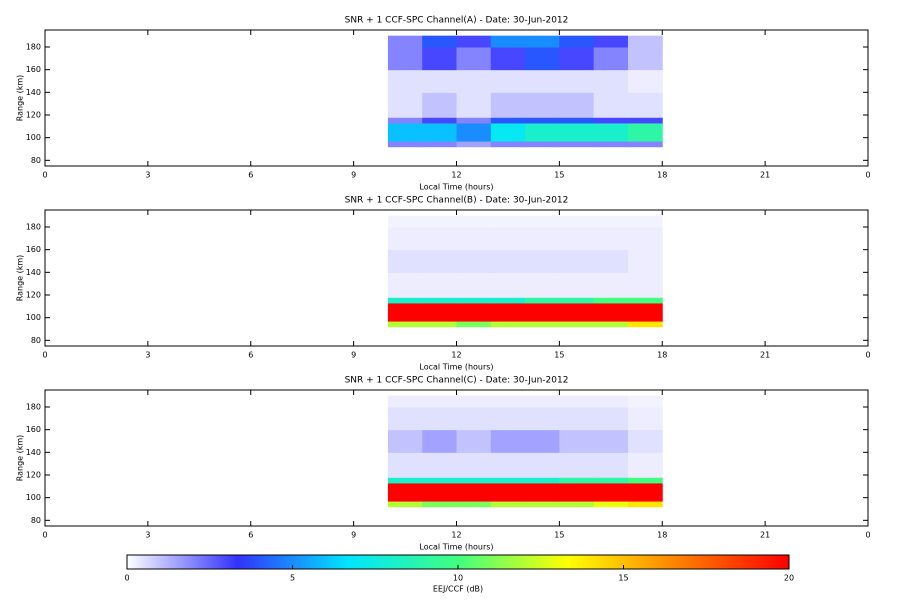 The width and height of the screenshot is (900, 604). I want to click on x-axis-label: Local Time (hours), so click(456, 547).